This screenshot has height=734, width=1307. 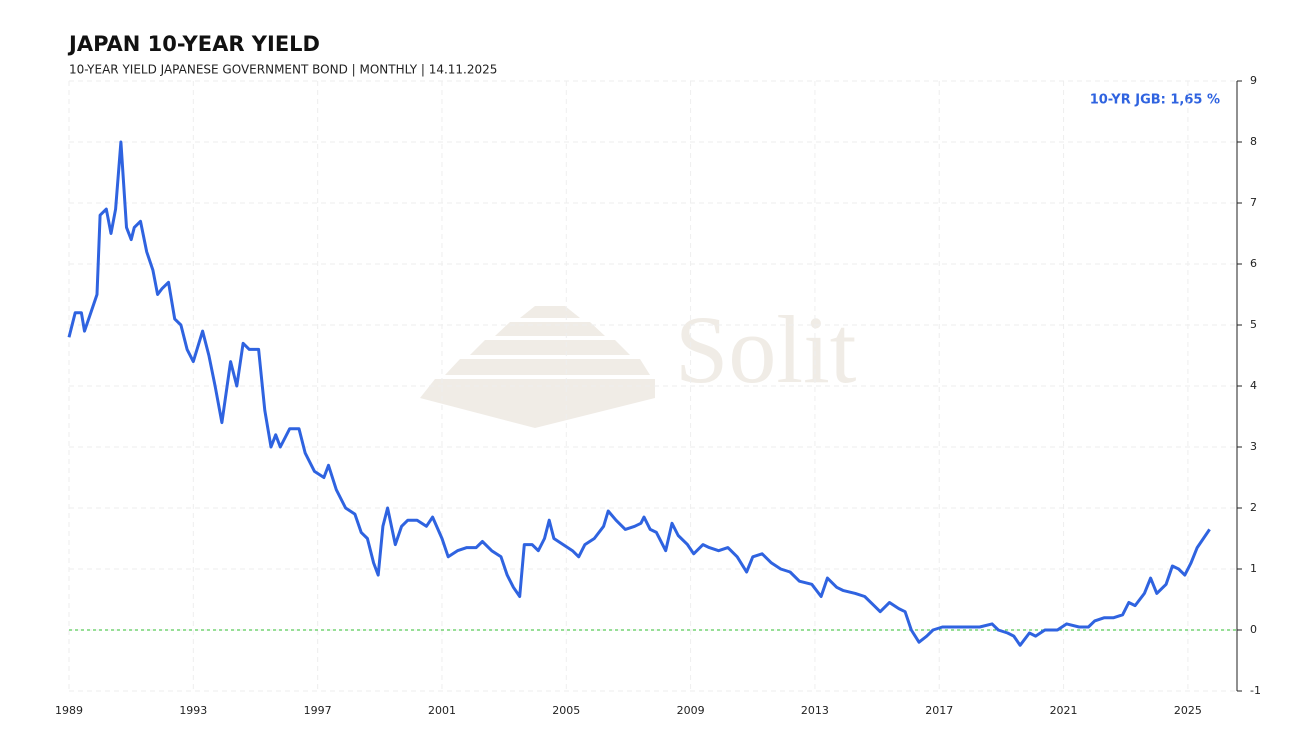 What do you see at coordinates (1253, 446) in the screenshot?
I see `y-tick-label: 3` at bounding box center [1253, 446].